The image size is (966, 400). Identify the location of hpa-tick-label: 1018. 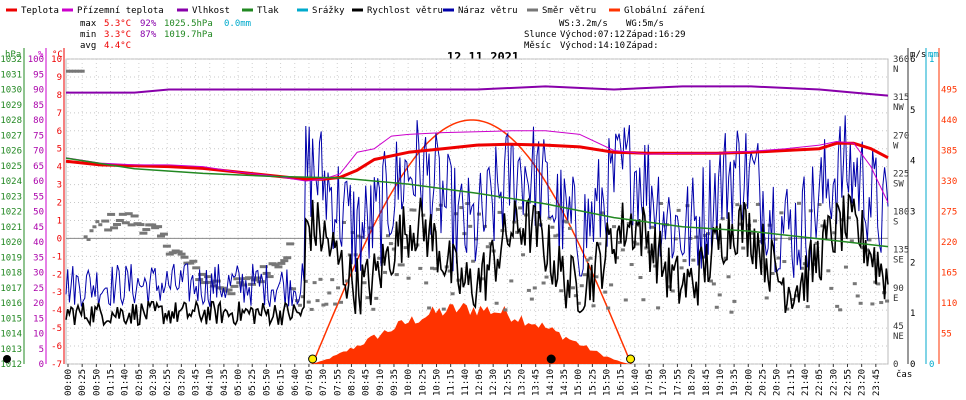
(11, 274).